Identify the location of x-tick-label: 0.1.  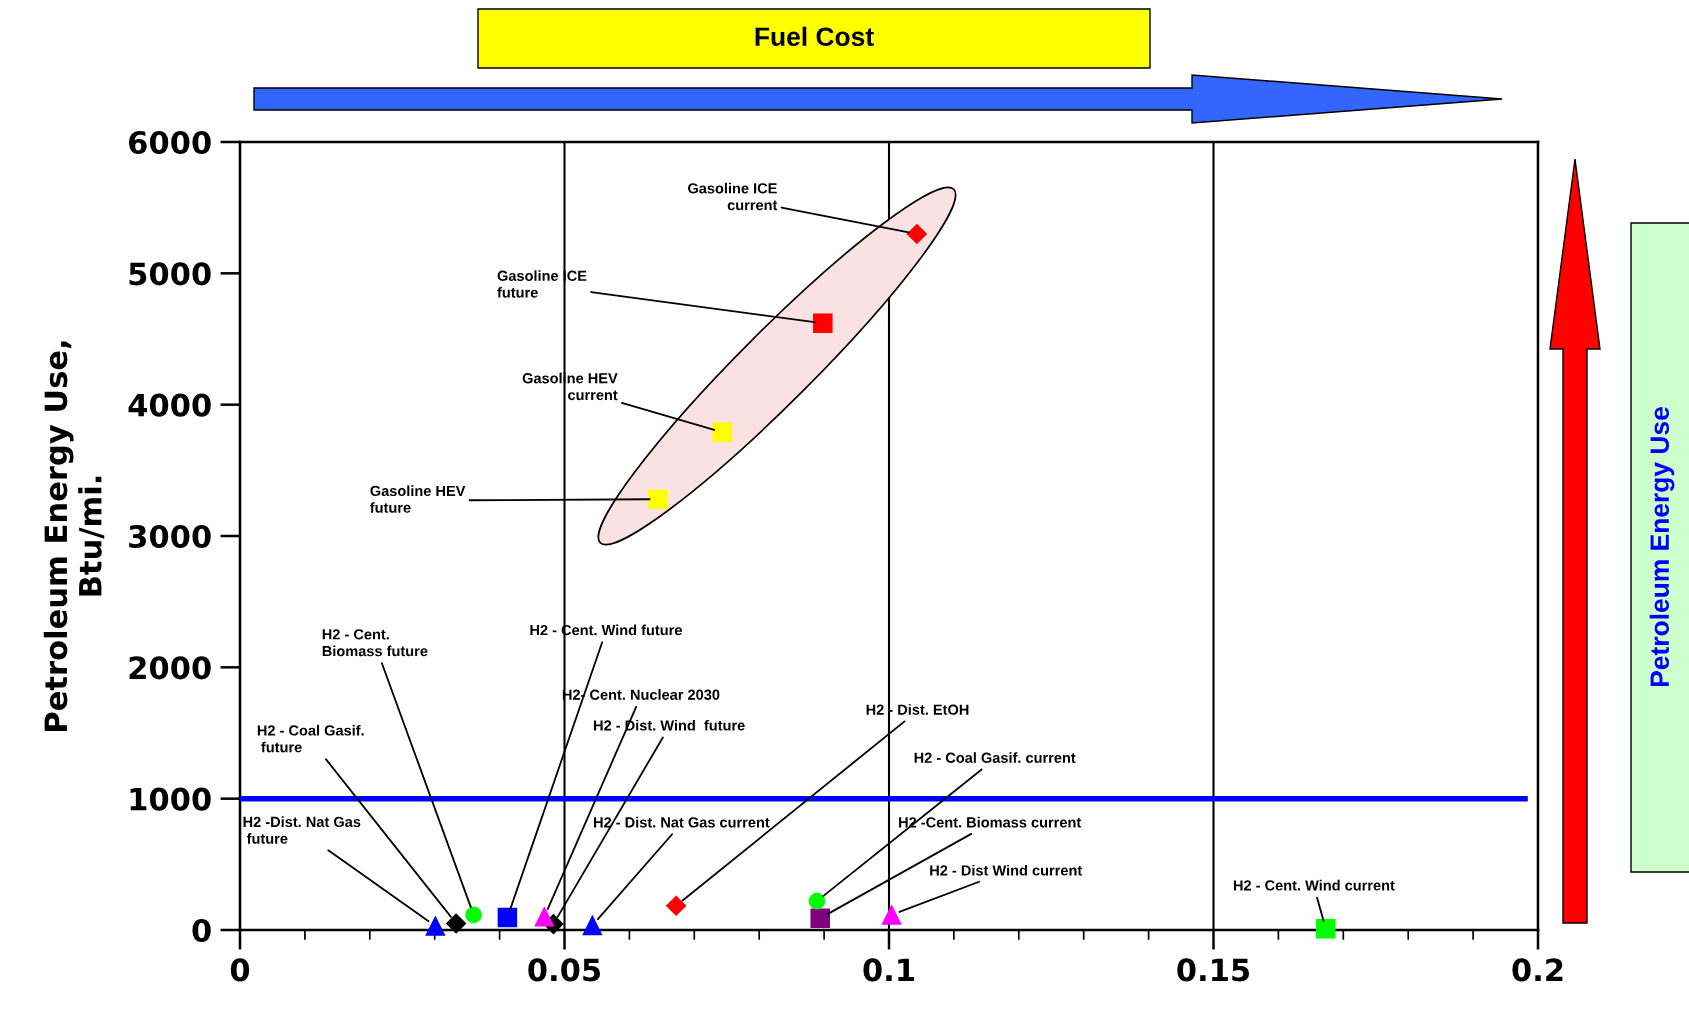
(888, 970).